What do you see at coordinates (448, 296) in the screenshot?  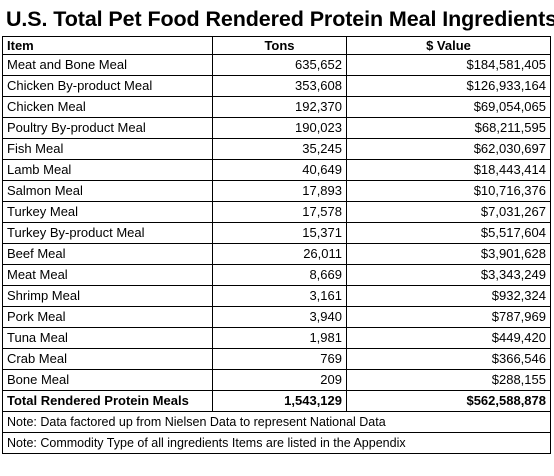 I see `value-cell: $932,324` at bounding box center [448, 296].